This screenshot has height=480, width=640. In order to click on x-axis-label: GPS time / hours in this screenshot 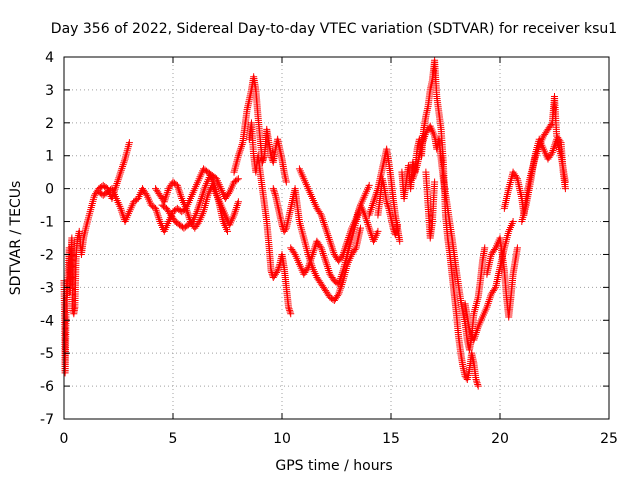, I will do `click(333, 466)`.